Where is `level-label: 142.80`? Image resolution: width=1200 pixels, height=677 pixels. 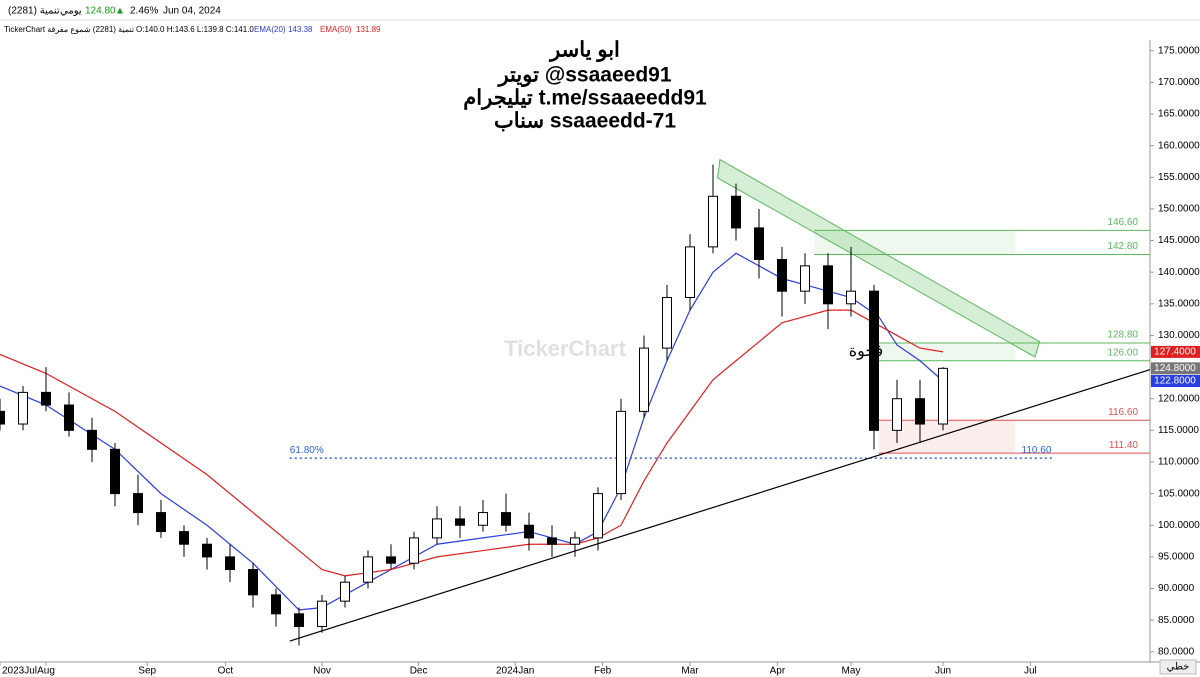
level-label: 142.80 is located at coordinates (1122, 246).